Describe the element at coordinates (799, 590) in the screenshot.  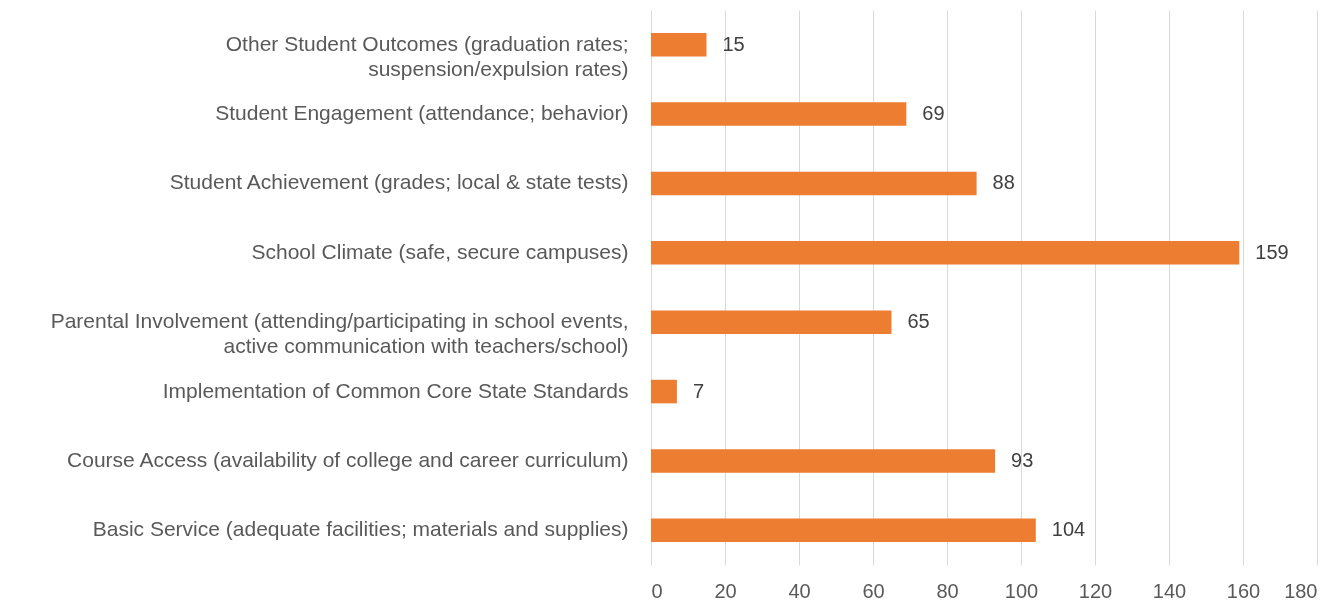
I see `x-tick-label: 40` at that location.